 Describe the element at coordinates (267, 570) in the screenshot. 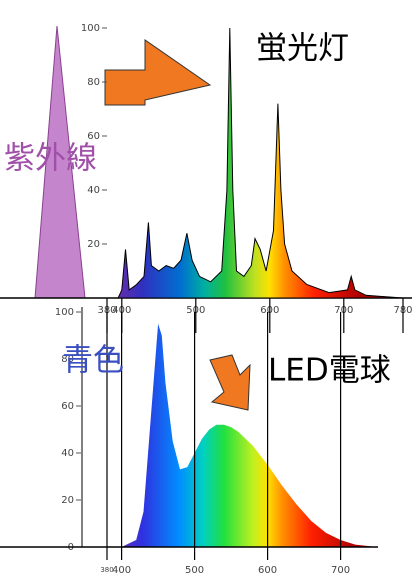

I see `x-tick-label: 600` at that location.